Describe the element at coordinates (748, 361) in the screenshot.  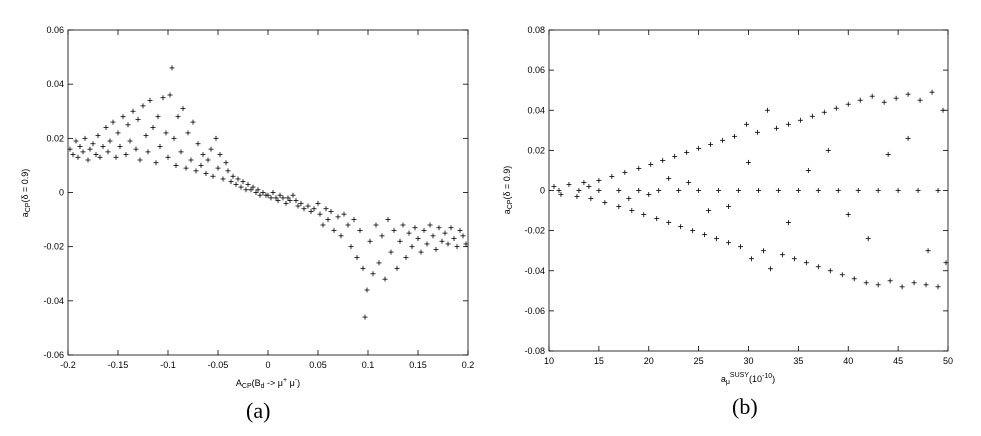
I see `x-tick-label: 30` at that location.